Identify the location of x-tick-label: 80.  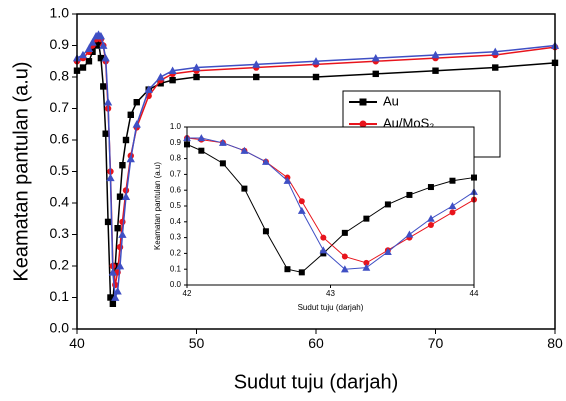
(555, 343).